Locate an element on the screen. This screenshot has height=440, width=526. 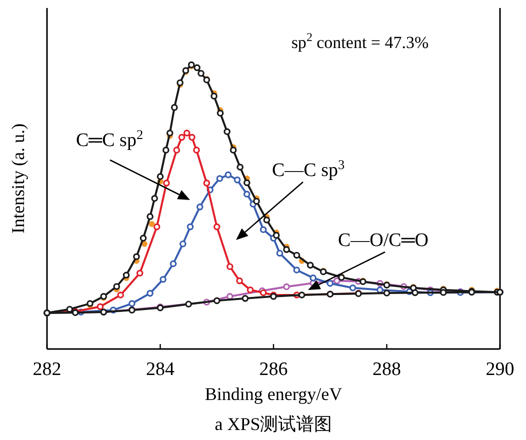
ylabel: Intensity (a. u.) is located at coordinates (18, 179).